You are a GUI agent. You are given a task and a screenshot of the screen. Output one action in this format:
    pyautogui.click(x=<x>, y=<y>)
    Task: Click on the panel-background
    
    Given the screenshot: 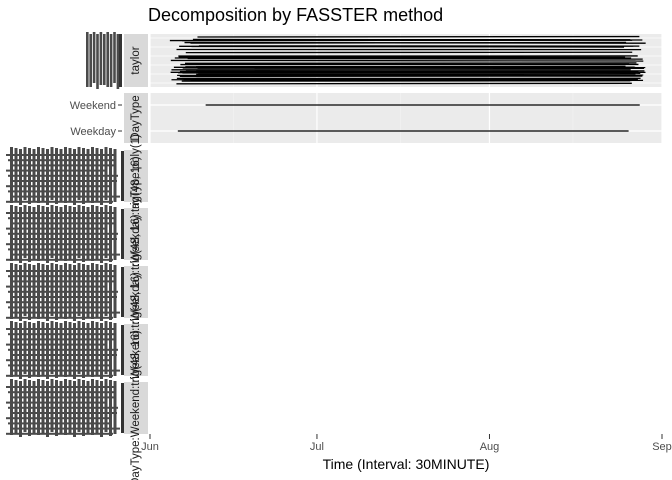 What is the action you would take?
    pyautogui.click(x=406, y=118)
    